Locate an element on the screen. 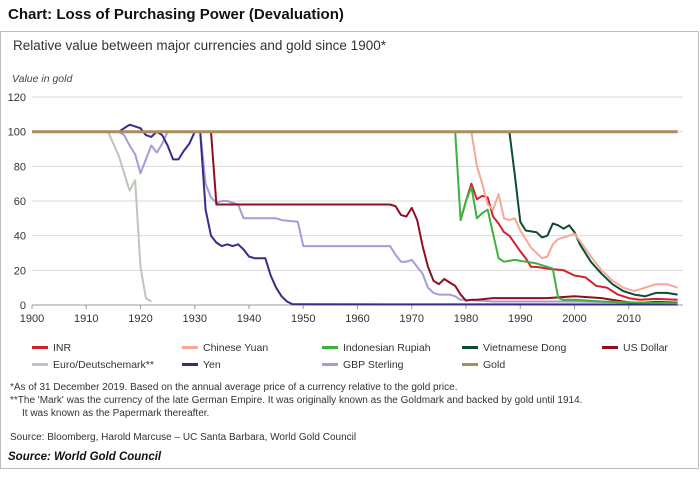 Image resolution: width=700 pixels, height=480 pixels. series-line-inr is located at coordinates (568, 241).